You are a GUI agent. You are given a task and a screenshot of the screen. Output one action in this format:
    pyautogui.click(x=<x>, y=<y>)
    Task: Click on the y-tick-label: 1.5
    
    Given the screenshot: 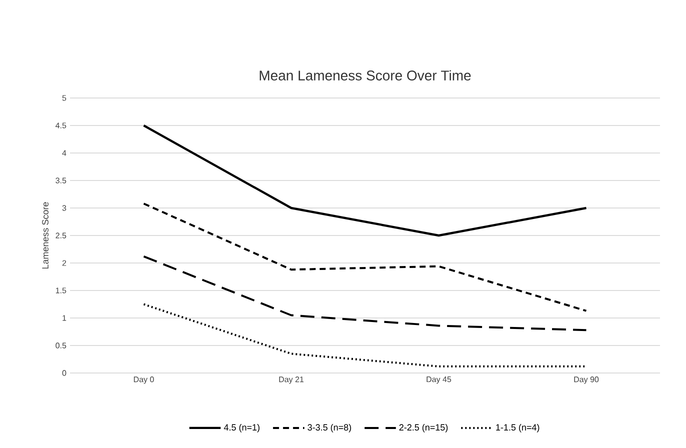 What is the action you would take?
    pyautogui.click(x=61, y=291)
    